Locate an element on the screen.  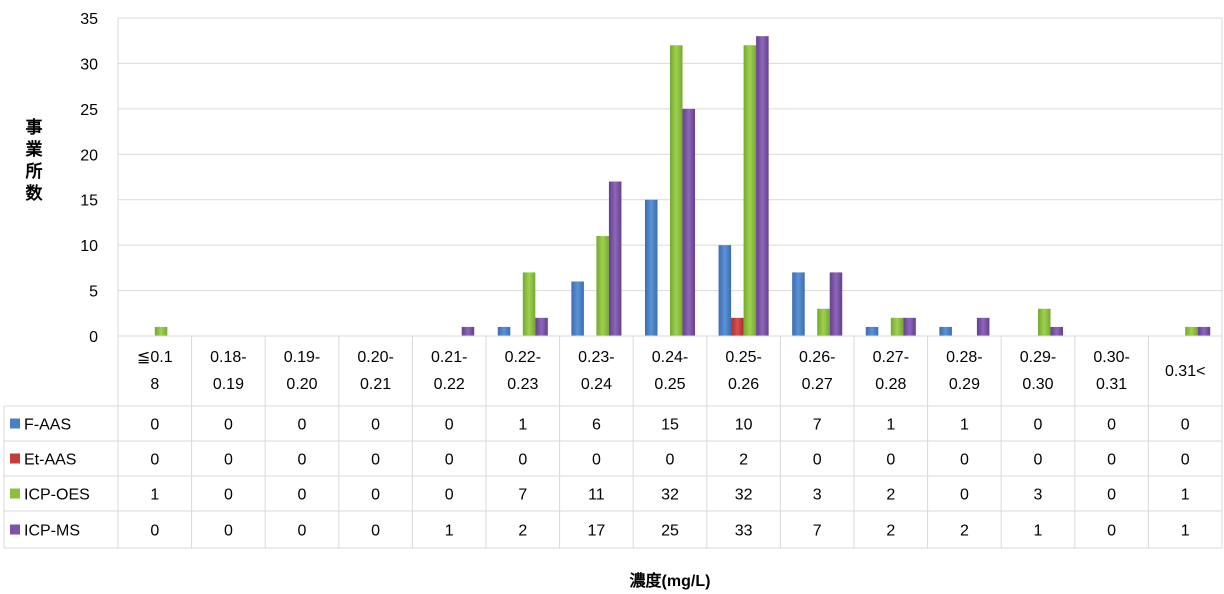
y-tick-label: 0 is located at coordinates (93, 337).